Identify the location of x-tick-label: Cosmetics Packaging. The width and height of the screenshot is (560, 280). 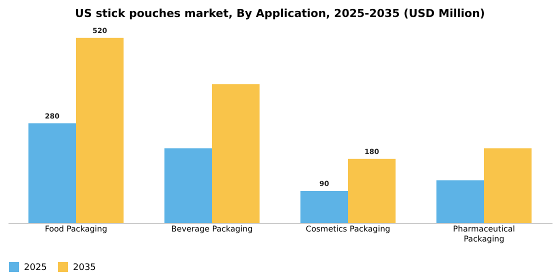
(348, 229).